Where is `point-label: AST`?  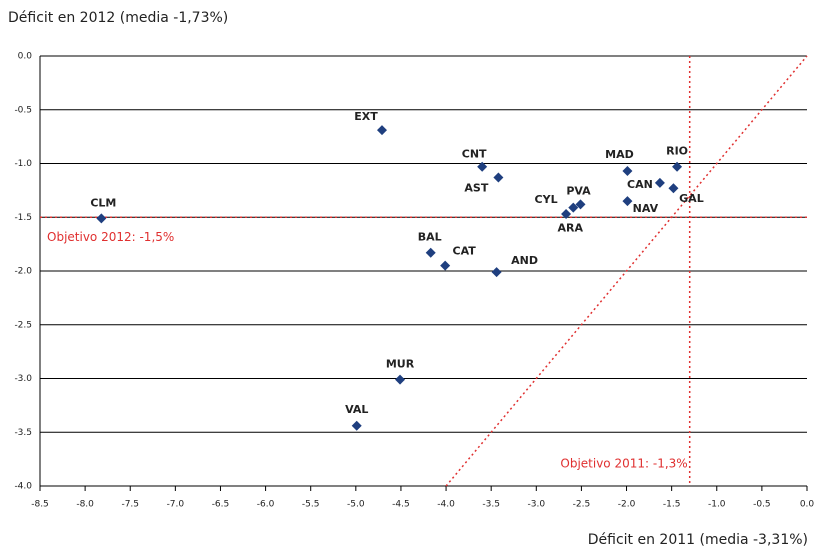 point-label: AST is located at coordinates (476, 187).